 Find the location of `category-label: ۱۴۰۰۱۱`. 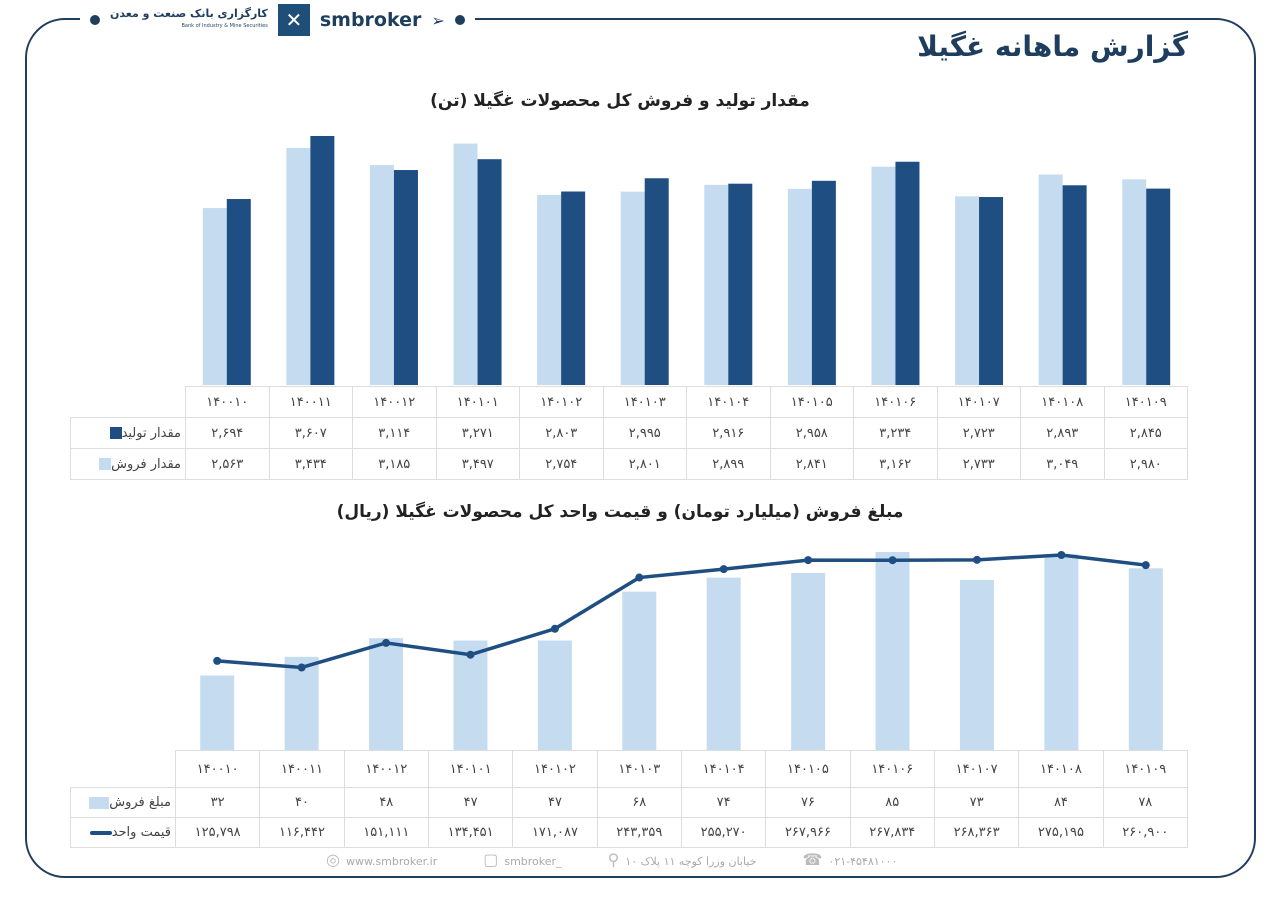

category-label: ۱۴۰۰۱۱ is located at coordinates (302, 769).